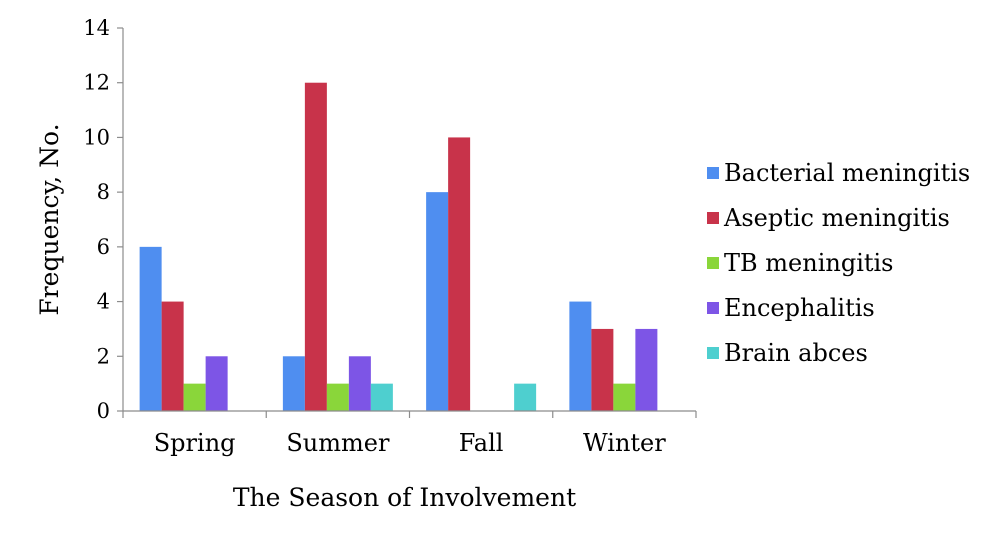 This screenshot has width=1000, height=534. What do you see at coordinates (836, 218) in the screenshot?
I see `legend-label: Aseptic meningitis` at bounding box center [836, 218].